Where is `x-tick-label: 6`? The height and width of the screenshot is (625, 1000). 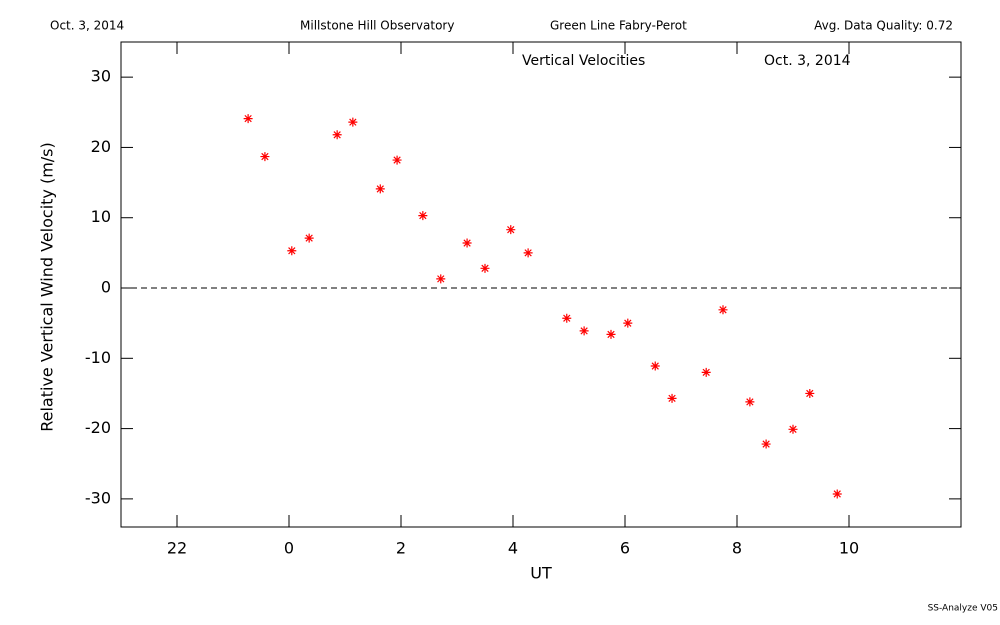
x-tick-label: 6 is located at coordinates (625, 548).